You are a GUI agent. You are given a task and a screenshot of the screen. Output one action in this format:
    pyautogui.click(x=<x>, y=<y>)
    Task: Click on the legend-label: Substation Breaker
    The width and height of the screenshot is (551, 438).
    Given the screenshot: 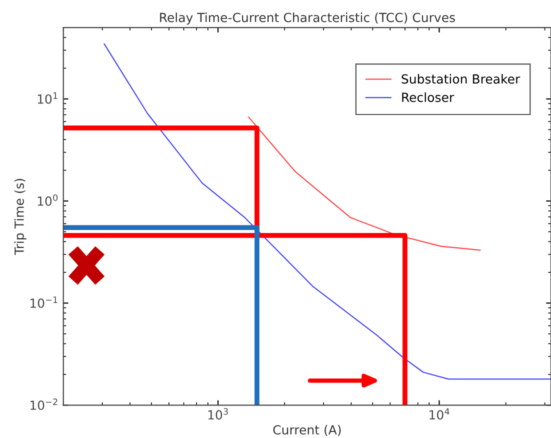 What is the action you would take?
    pyautogui.click(x=461, y=79)
    